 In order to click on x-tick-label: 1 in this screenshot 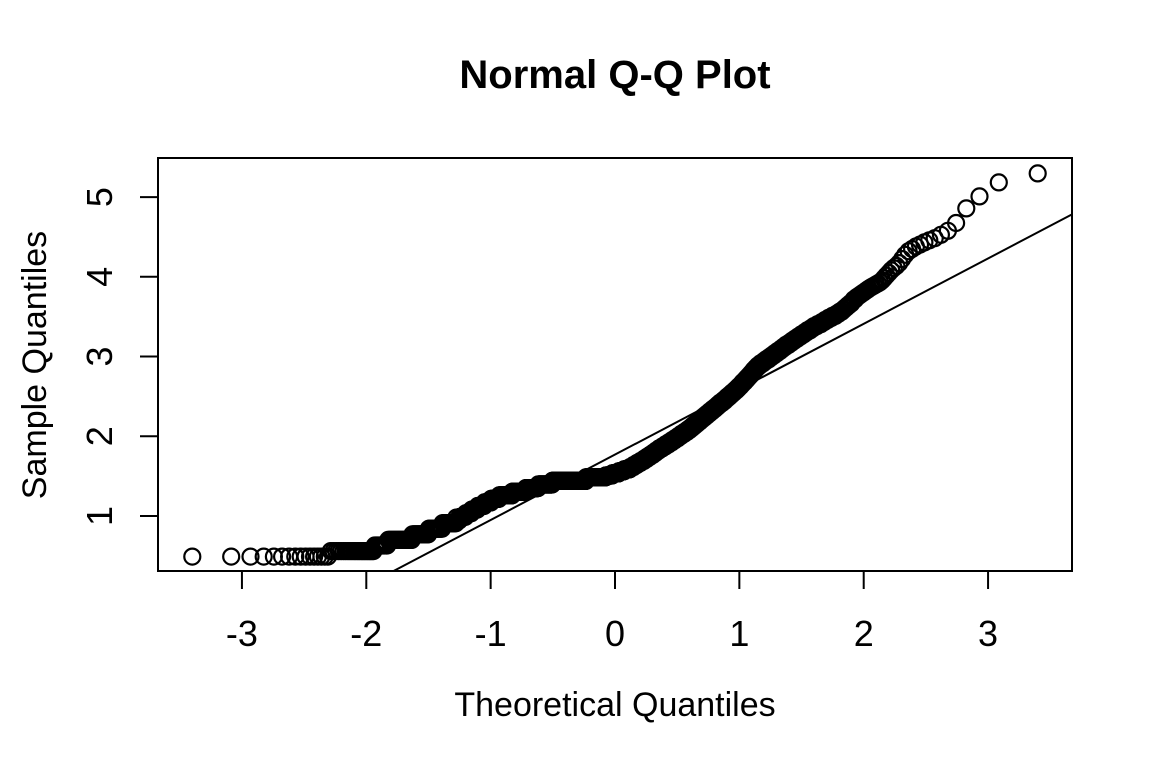, I will do `click(739, 633)`.